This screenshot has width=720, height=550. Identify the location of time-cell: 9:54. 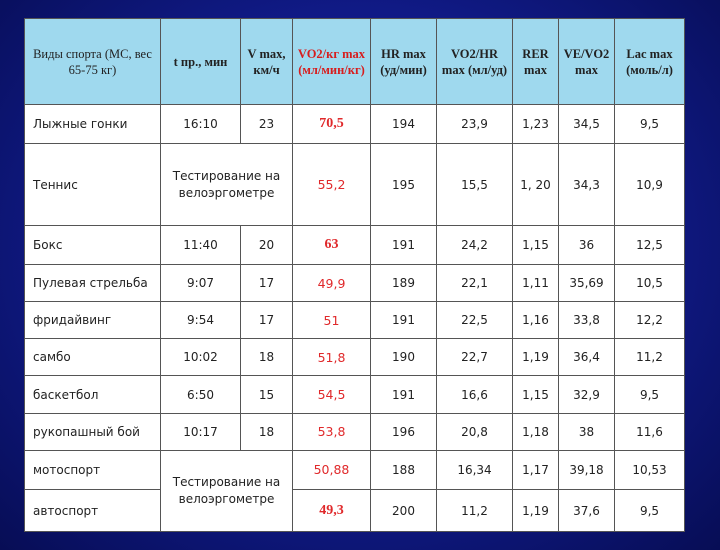
(200, 320).